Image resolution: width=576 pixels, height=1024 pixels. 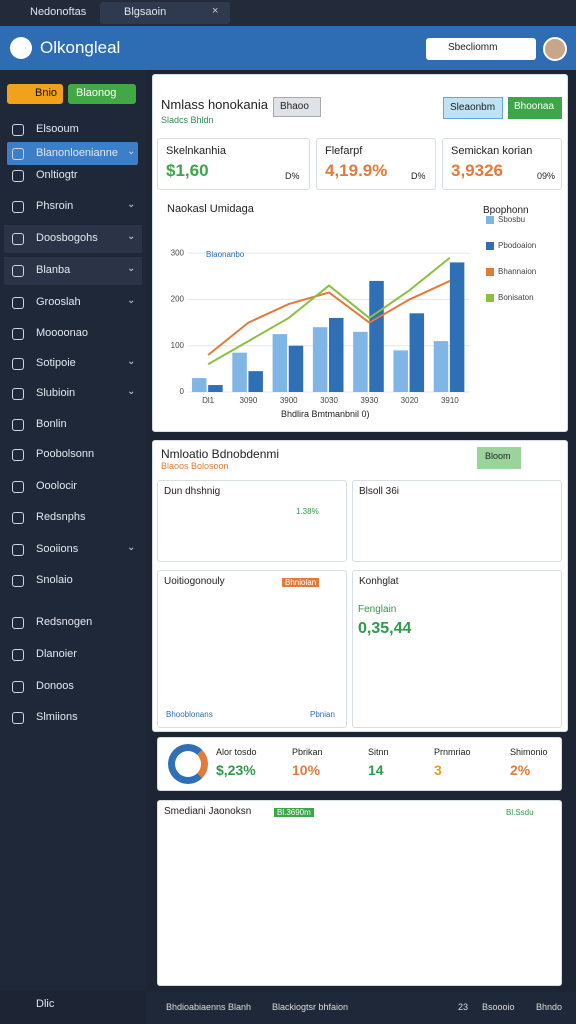 What do you see at coordinates (56, 363) in the screenshot?
I see `nav-item: Sotipoie` at bounding box center [56, 363].